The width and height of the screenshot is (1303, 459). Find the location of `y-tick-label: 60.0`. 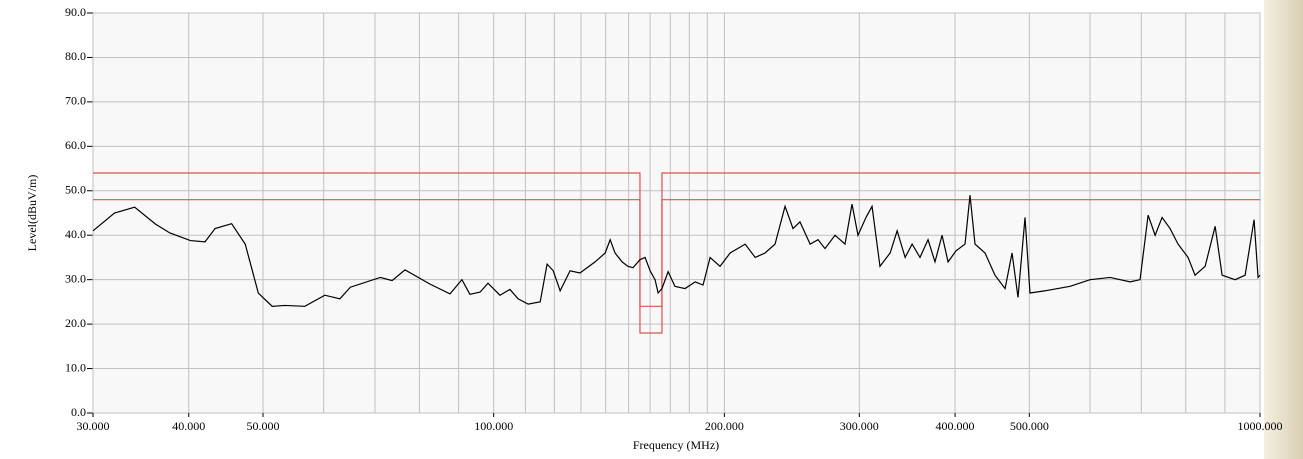

y-tick-label: 60.0 is located at coordinates (75, 145).